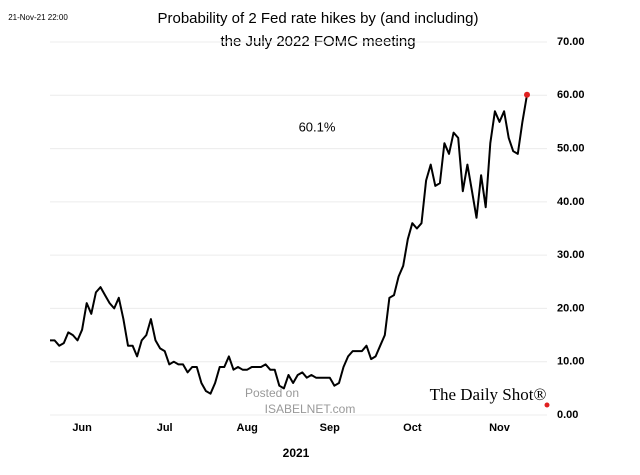 The width and height of the screenshot is (640, 475). What do you see at coordinates (571, 95) in the screenshot?
I see `y-tick-label: 60.00` at bounding box center [571, 95].